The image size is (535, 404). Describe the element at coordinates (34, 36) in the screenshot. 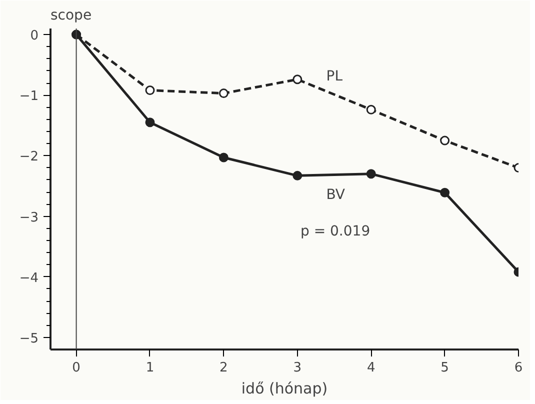

I see `y-tick-label: 0` at that location.